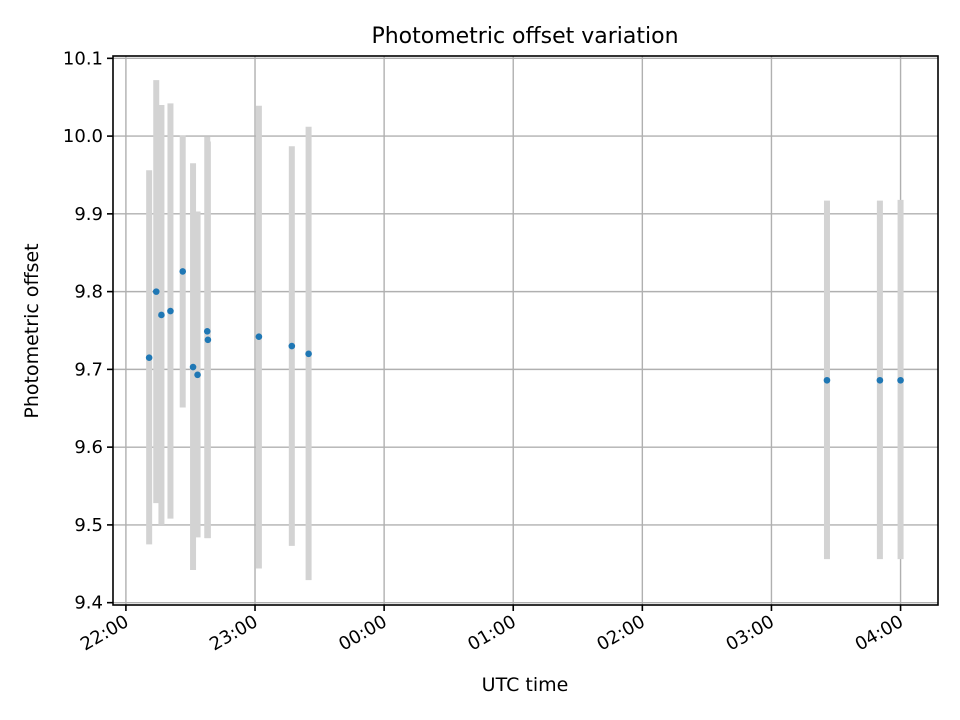  What do you see at coordinates (88, 292) in the screenshot?
I see `y-tick-label: 9.8` at bounding box center [88, 292].